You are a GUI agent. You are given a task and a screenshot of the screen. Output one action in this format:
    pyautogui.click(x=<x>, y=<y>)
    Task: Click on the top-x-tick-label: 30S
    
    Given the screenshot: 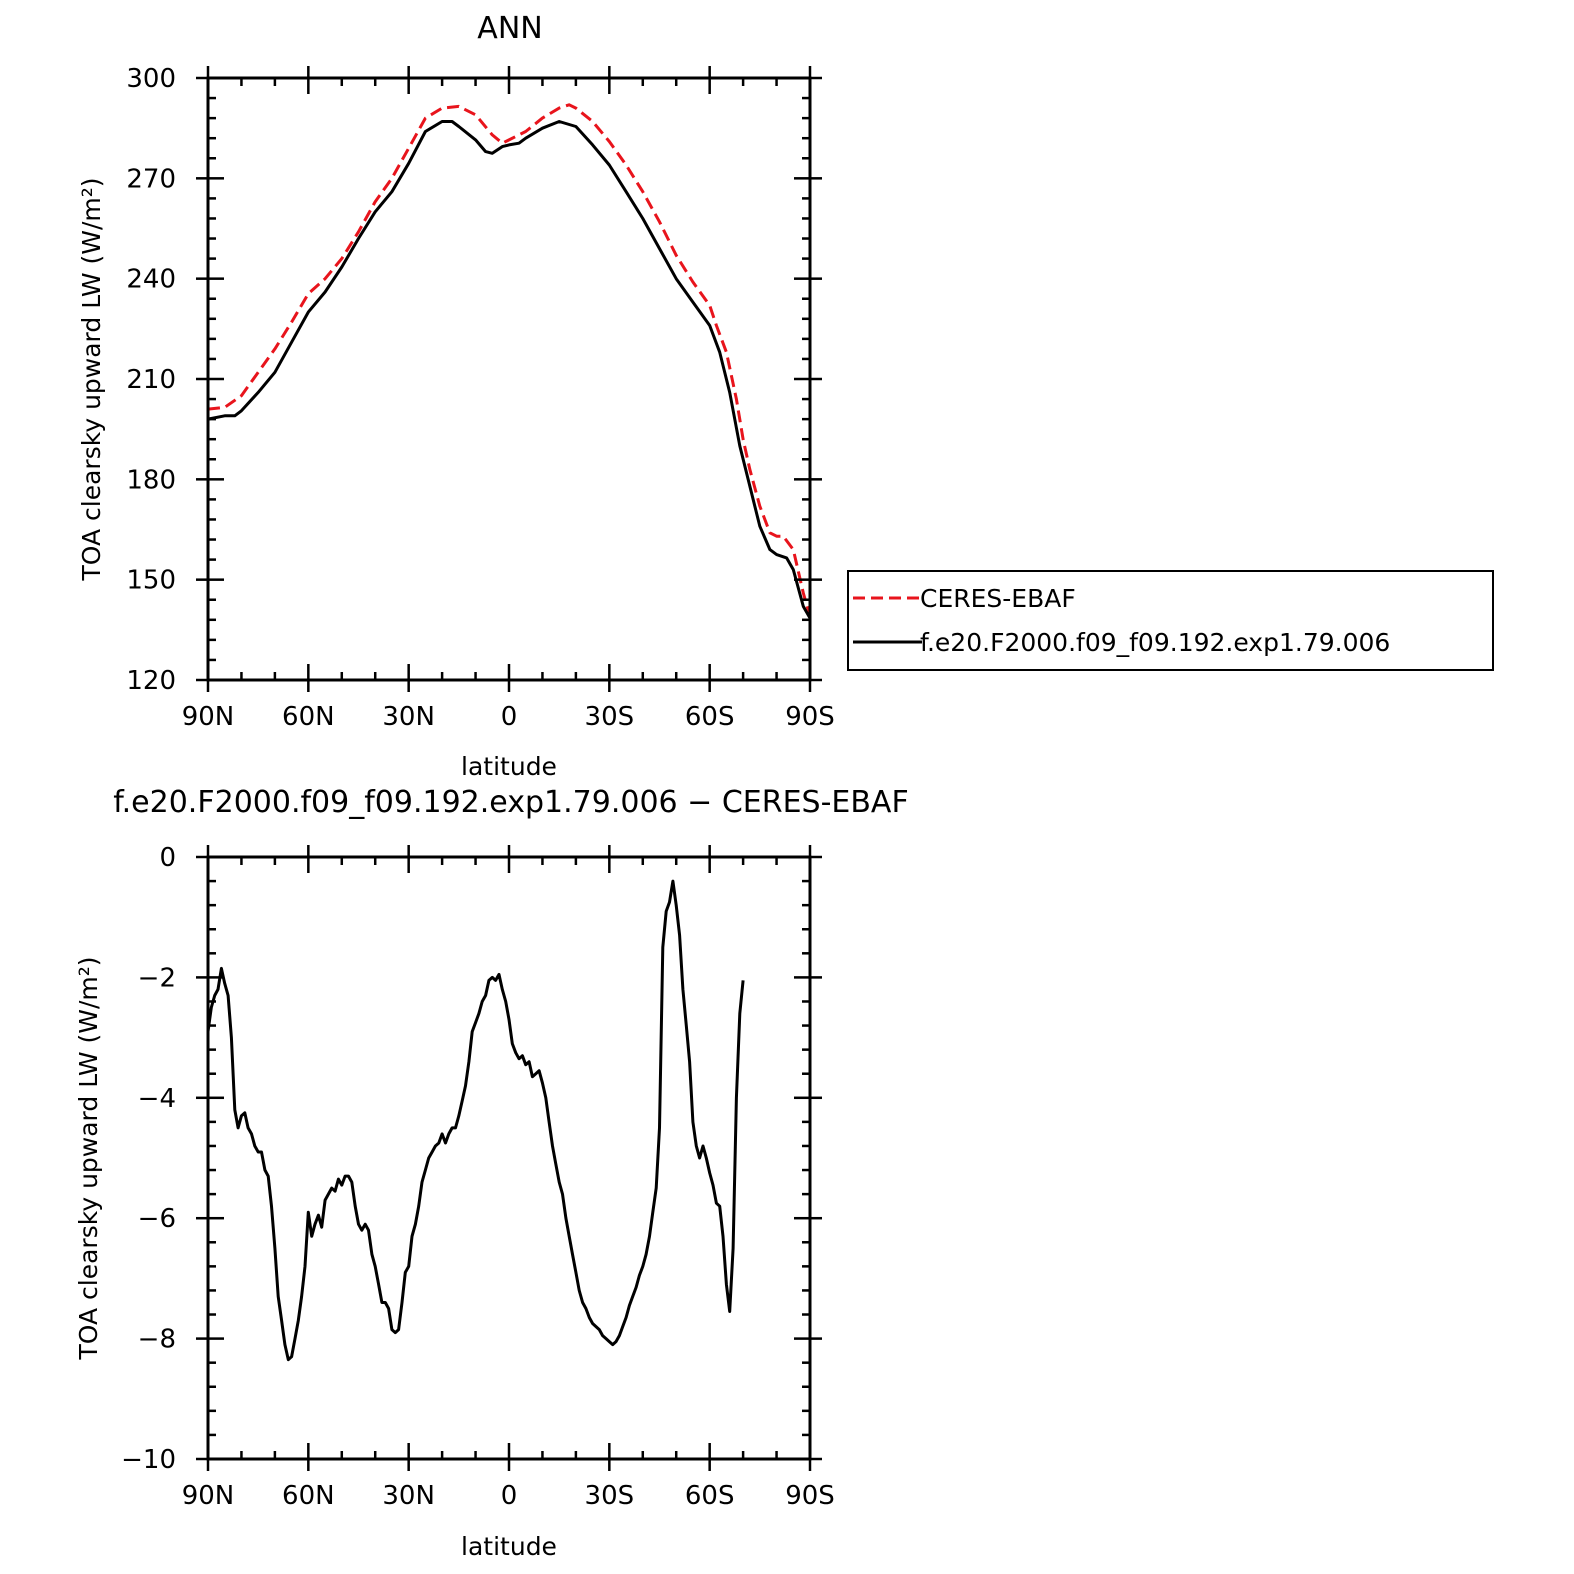 What is the action you would take?
    pyautogui.click(x=610, y=717)
    